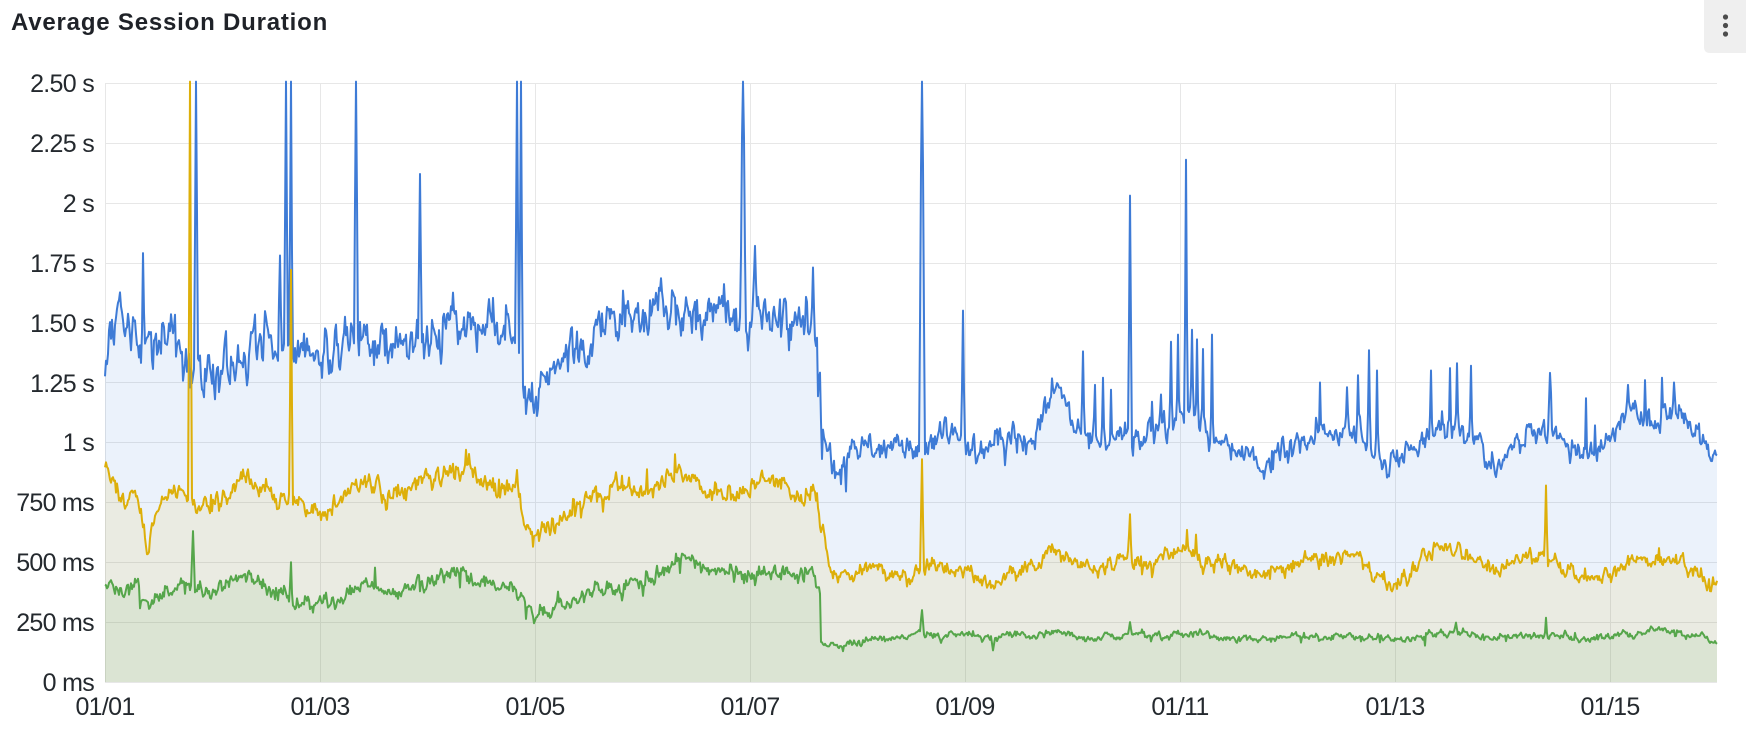 This screenshot has height=739, width=1746. Describe the element at coordinates (78, 204) in the screenshot. I see `svg-text: 2 s` at that location.